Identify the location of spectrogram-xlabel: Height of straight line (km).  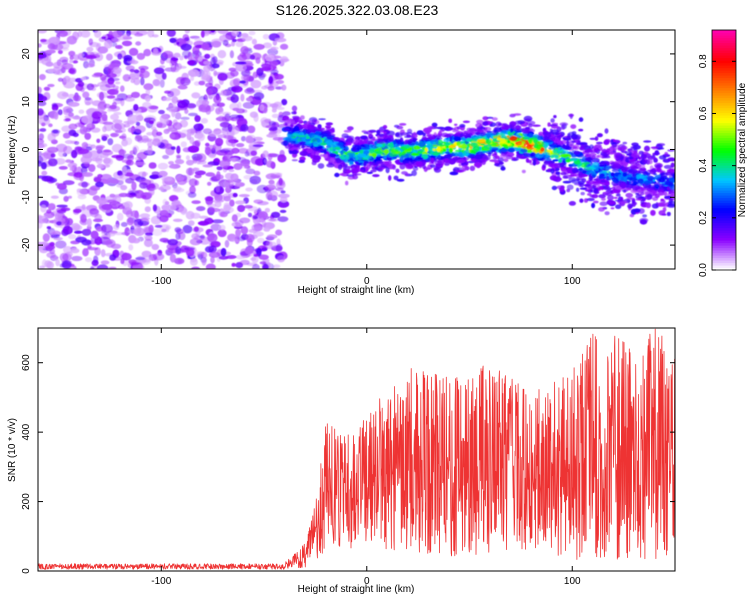
(356, 290).